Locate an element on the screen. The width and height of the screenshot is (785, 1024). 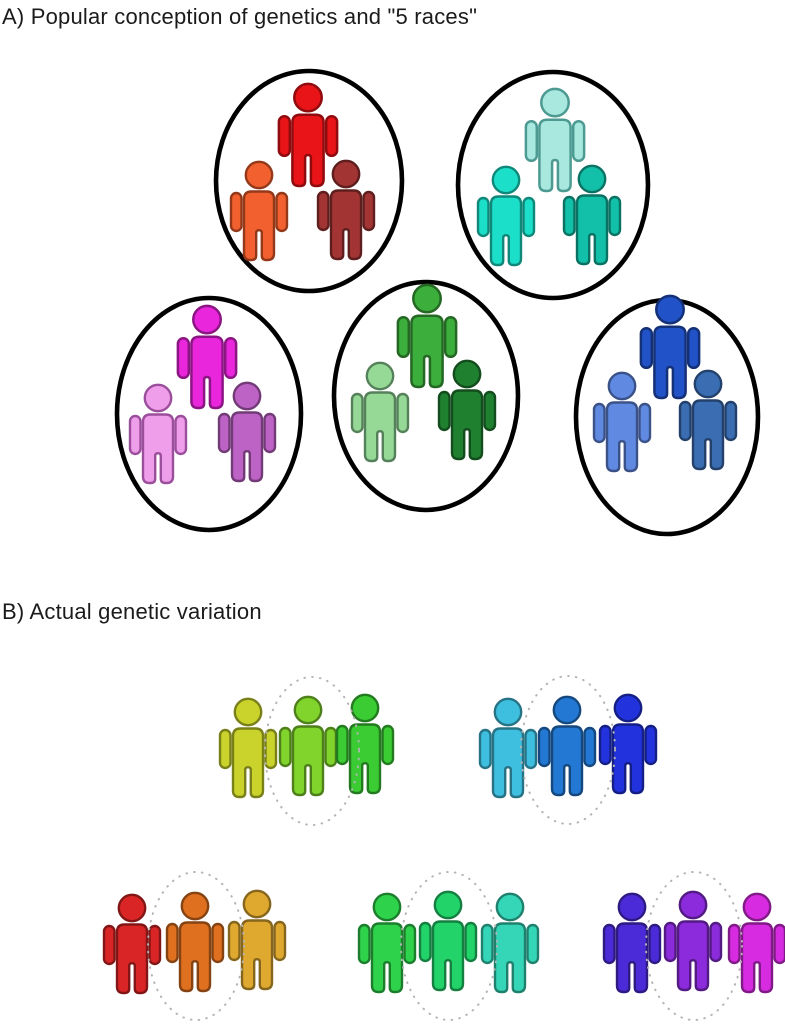
population-red-cluster is located at coordinates (309, 181).